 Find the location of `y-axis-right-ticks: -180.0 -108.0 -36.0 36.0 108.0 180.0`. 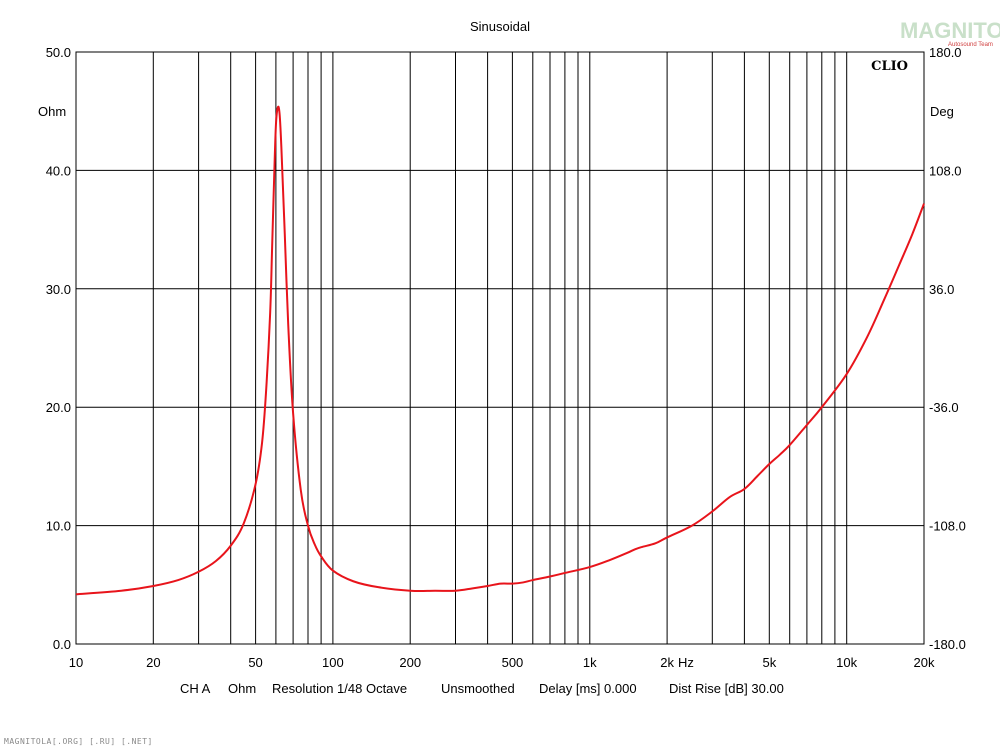

y-axis-right-ticks: -180.0 -108.0 -36.0 36.0 108.0 180.0 is located at coordinates (947, 348).